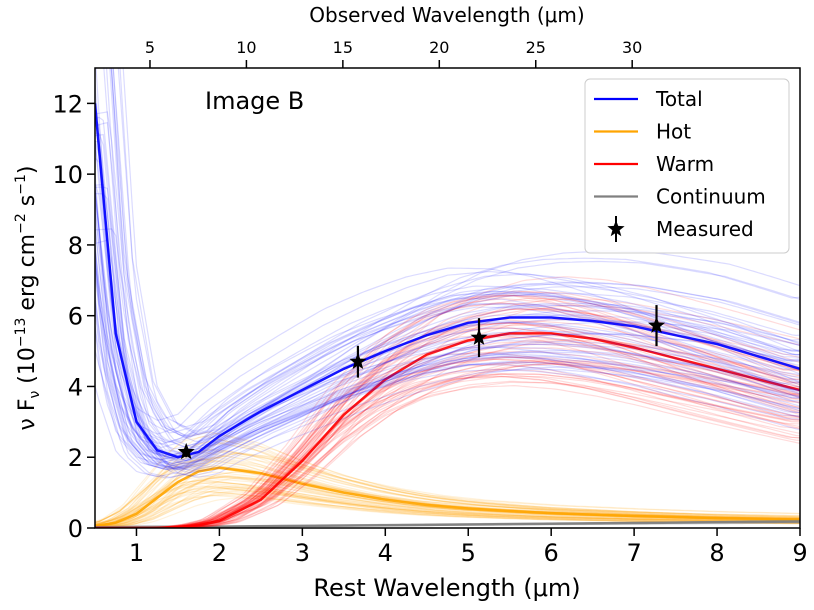 The image size is (814, 610). What do you see at coordinates (673, 132) in the screenshot?
I see `legend-label: Hot` at bounding box center [673, 132].